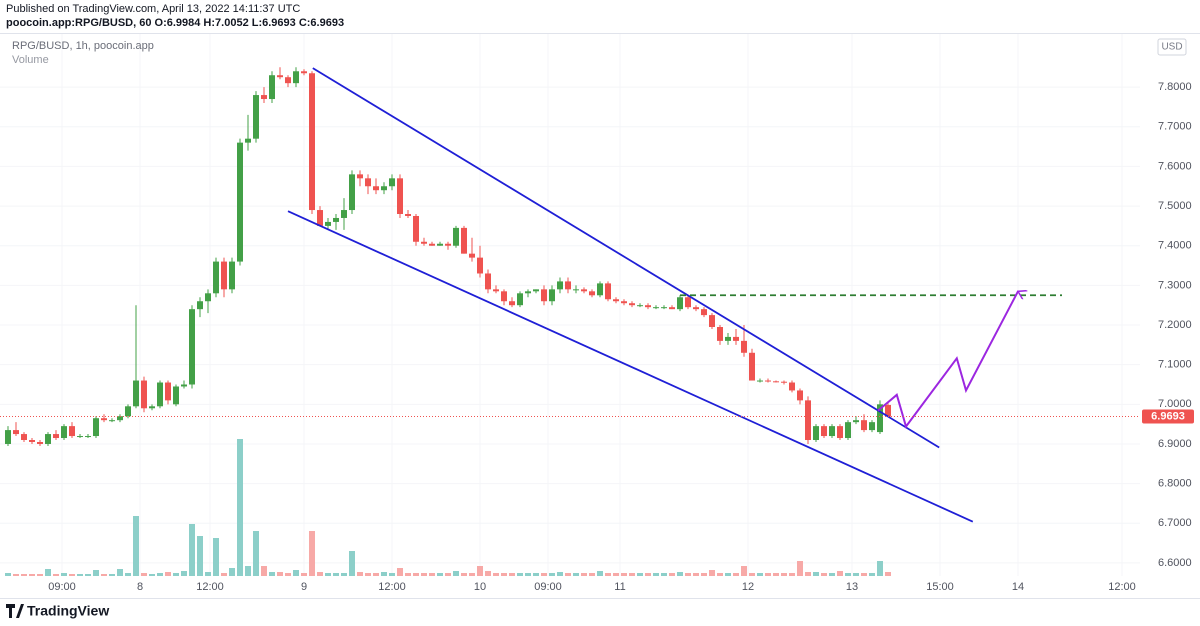 This screenshot has width=1200, height=626. Describe the element at coordinates (1175, 246) in the screenshot. I see `y-tick-label: 7.4000` at that location.